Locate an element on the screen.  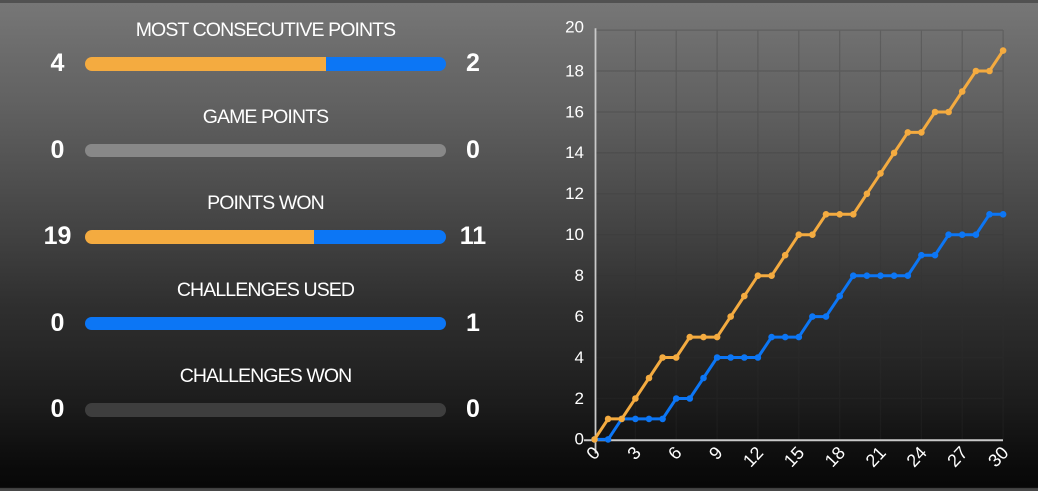
svg-text: 15 is located at coordinates (794, 457).